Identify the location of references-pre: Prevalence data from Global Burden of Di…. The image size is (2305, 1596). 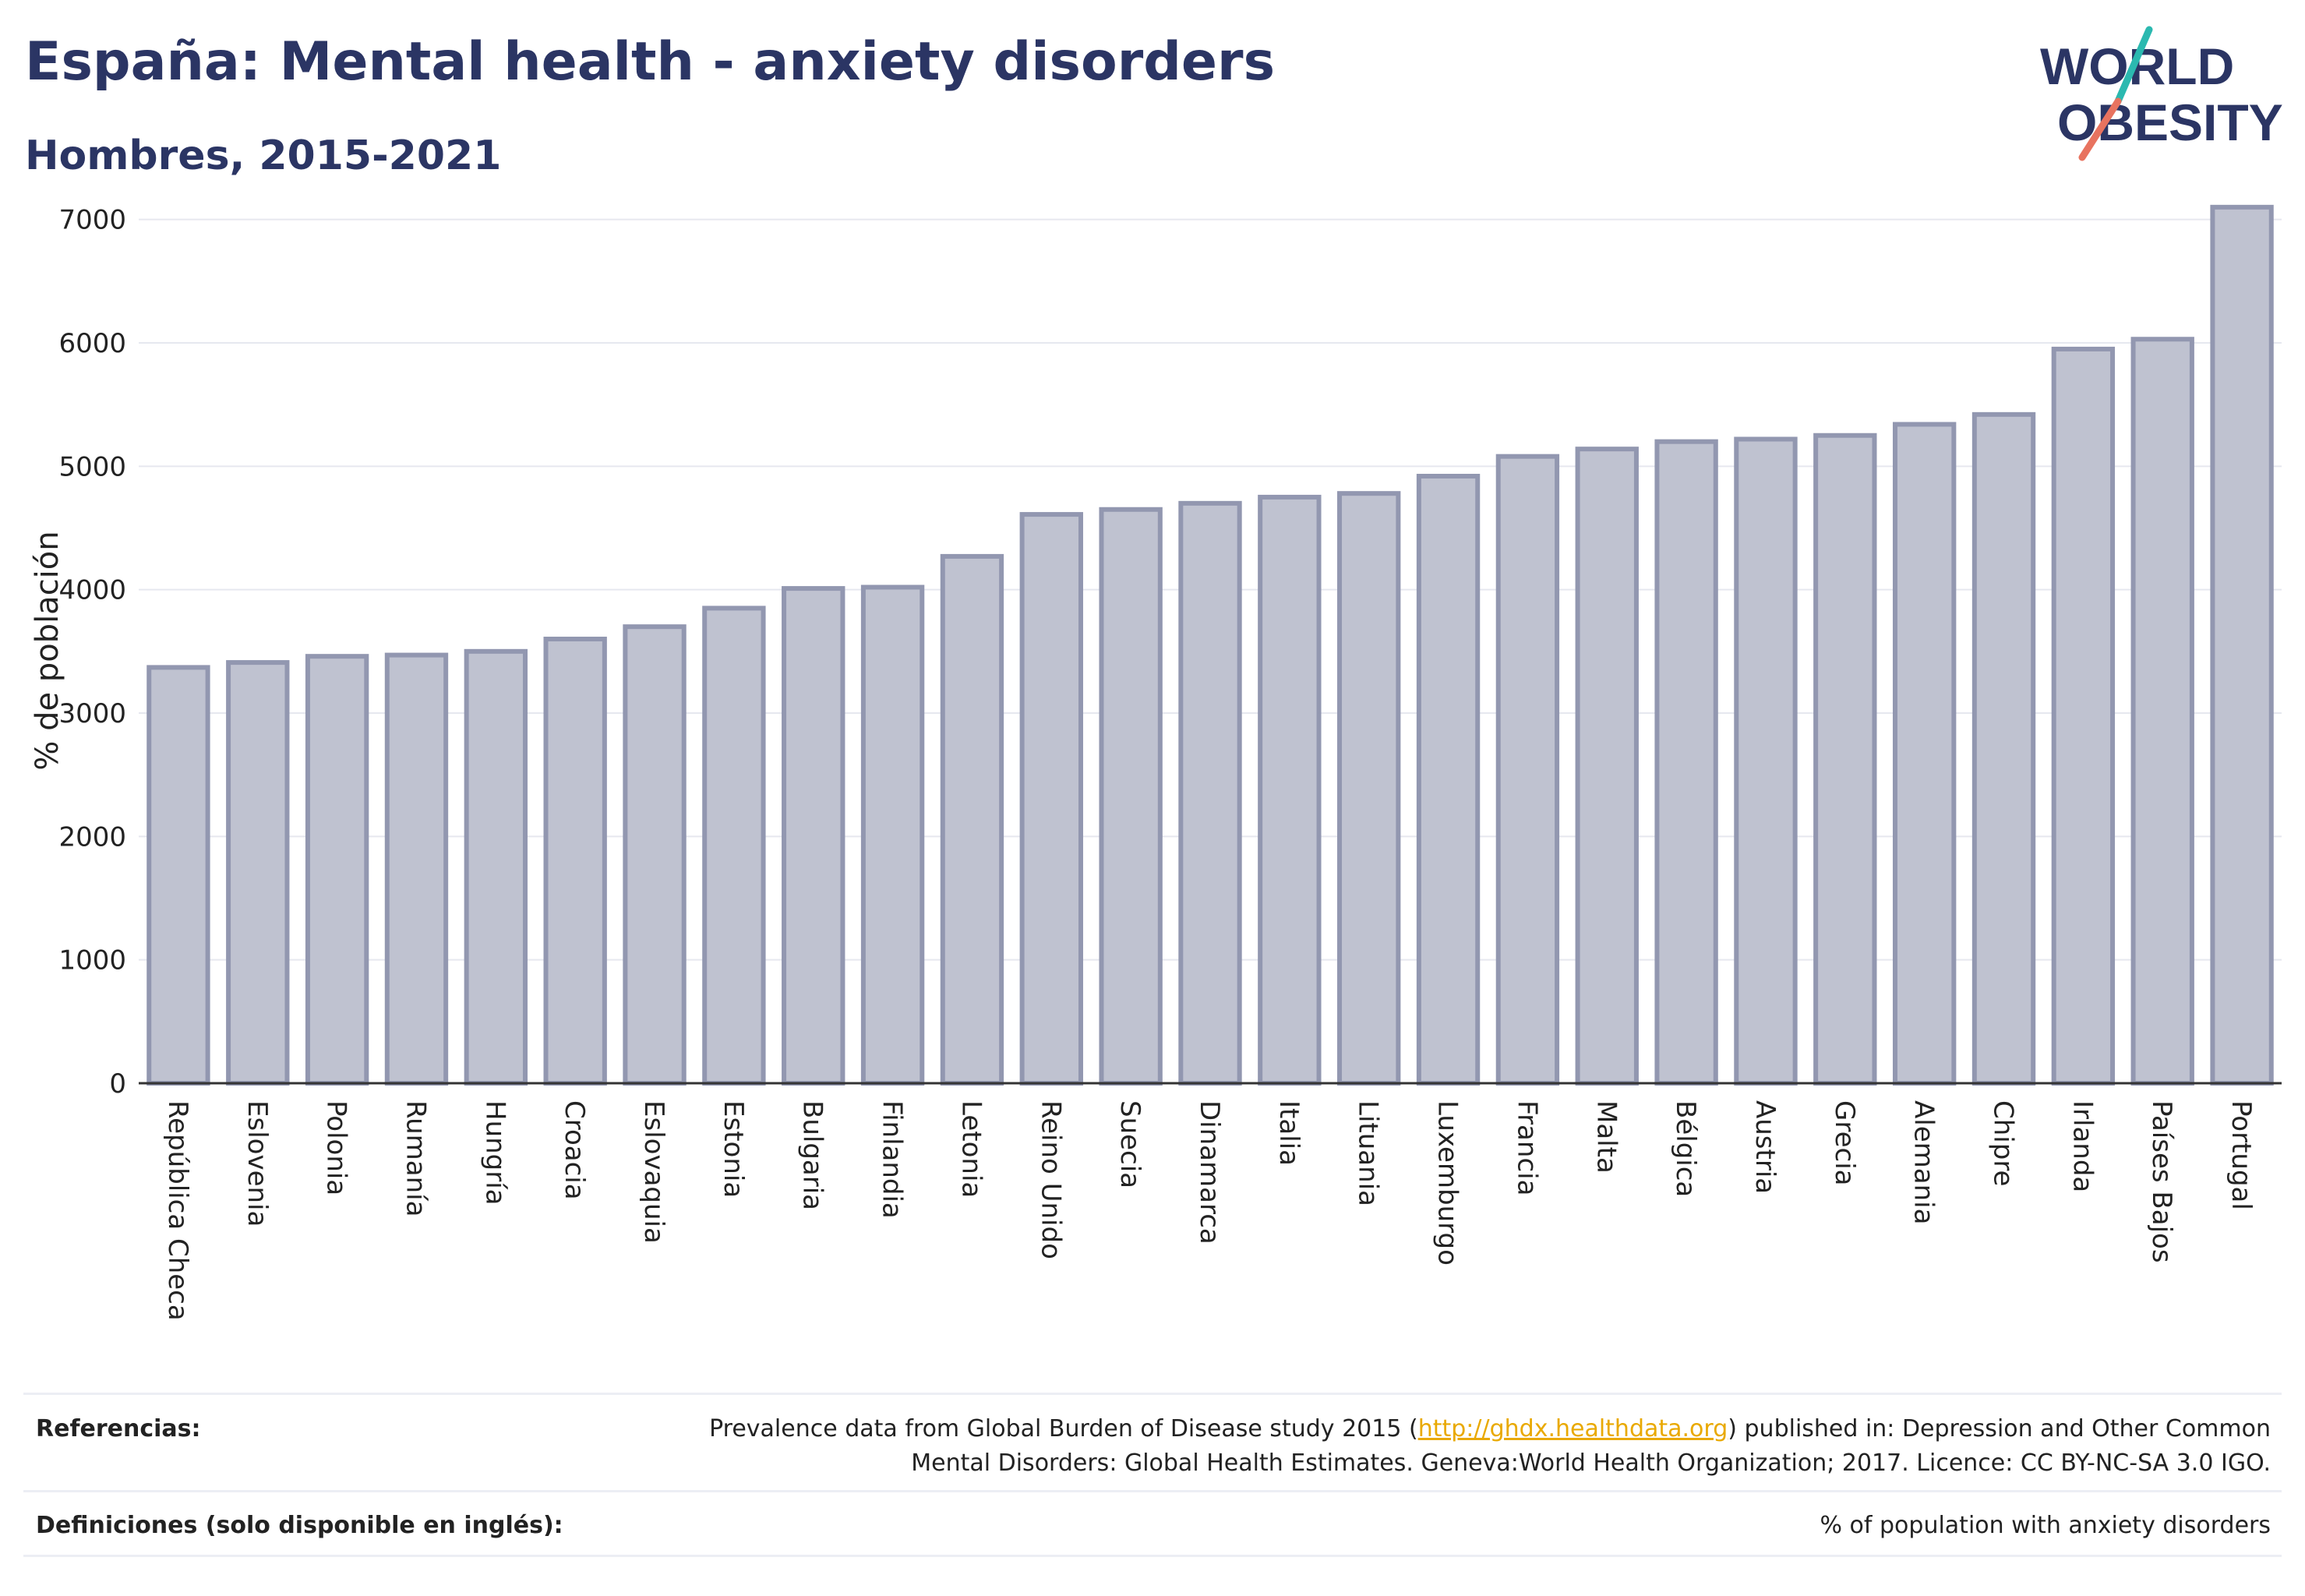
(1063, 1428).